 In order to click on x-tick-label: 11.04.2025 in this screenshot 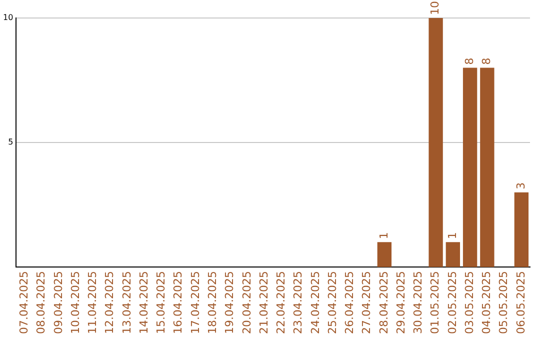, I will do `click(93, 302)`.